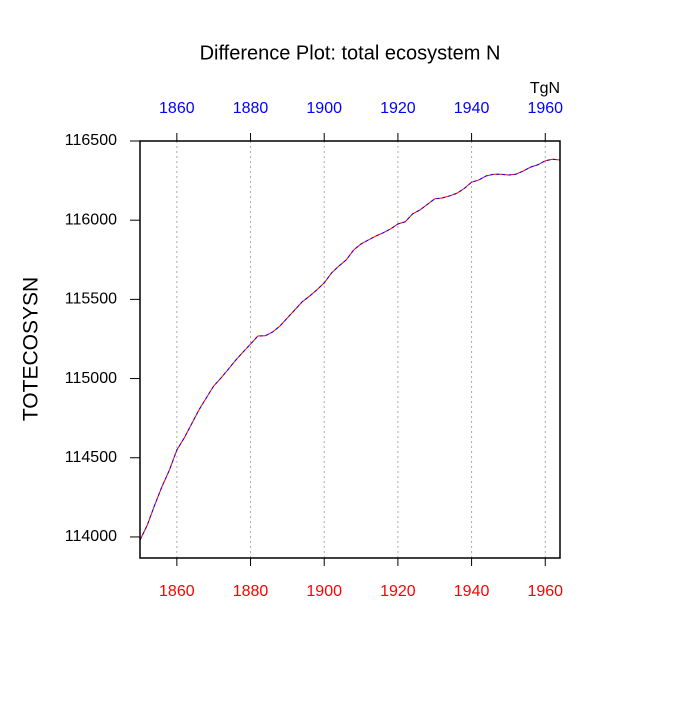 The height and width of the screenshot is (705, 700). Describe the element at coordinates (31, 349) in the screenshot. I see `y-axis-label: TOTECOSYSN` at that location.